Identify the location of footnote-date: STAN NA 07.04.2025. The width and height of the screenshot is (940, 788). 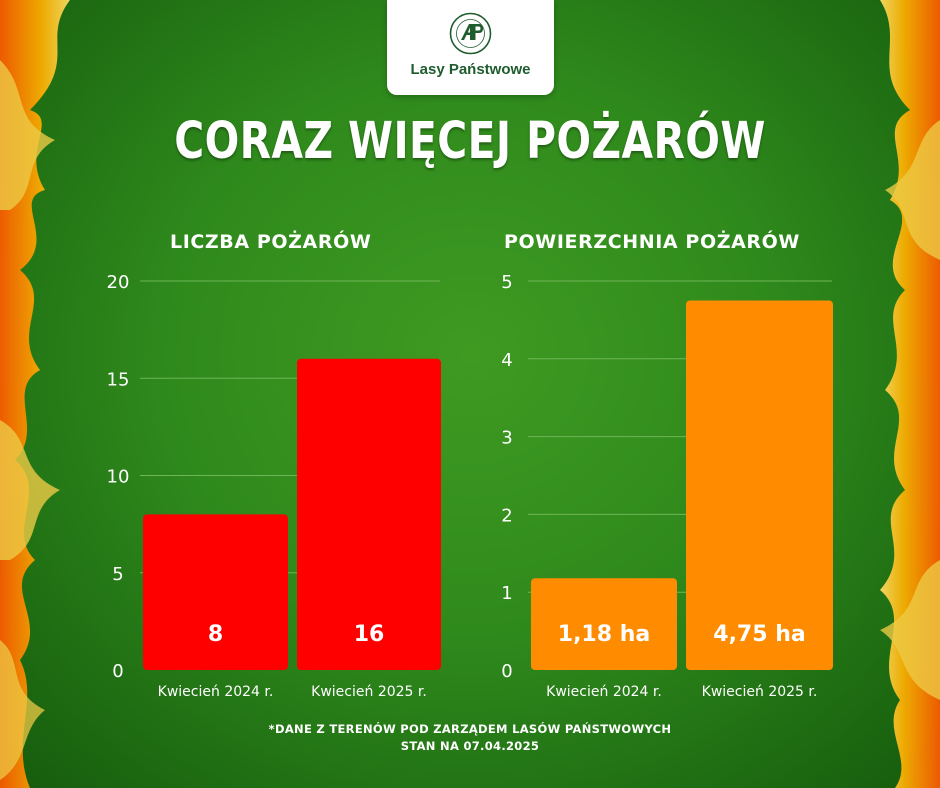
(470, 746).